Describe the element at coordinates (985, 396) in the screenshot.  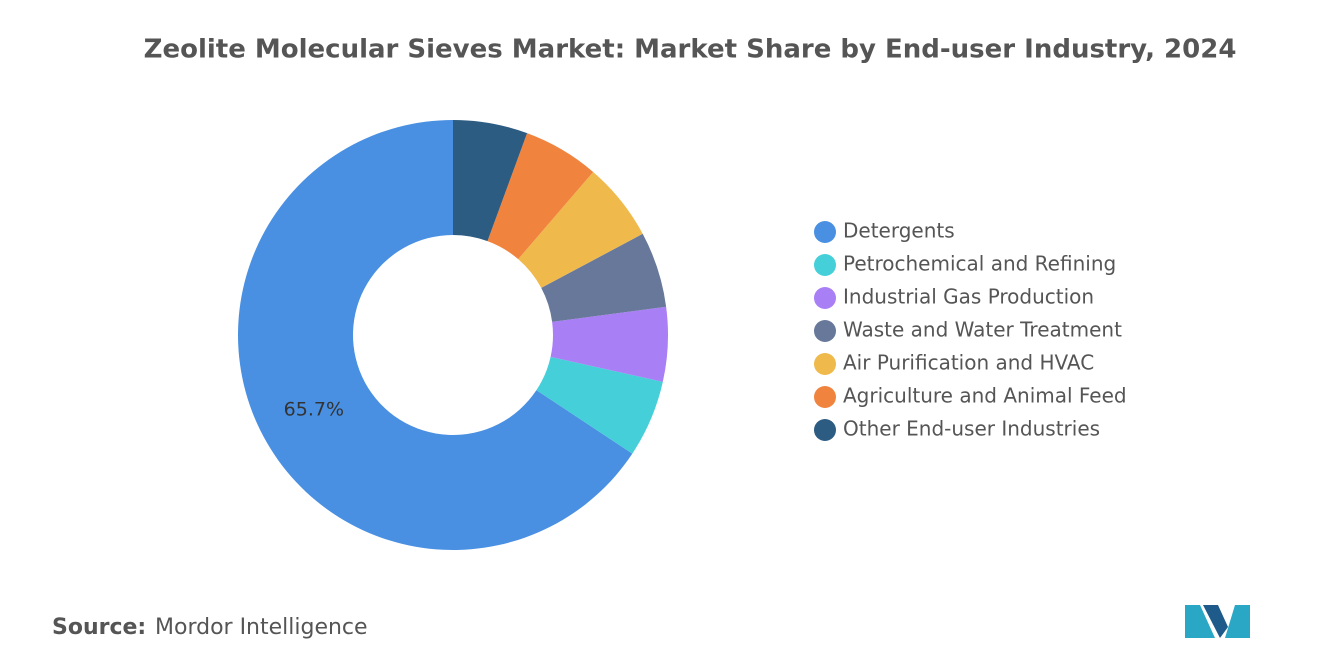
I see `legend-label: Agriculture and Animal Feed` at that location.